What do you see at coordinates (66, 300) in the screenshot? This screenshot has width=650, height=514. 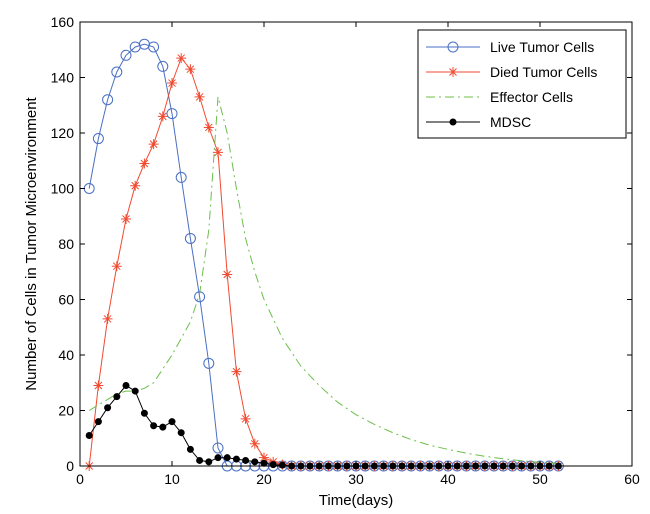 I see `y-tick-label: 60` at bounding box center [66, 300].